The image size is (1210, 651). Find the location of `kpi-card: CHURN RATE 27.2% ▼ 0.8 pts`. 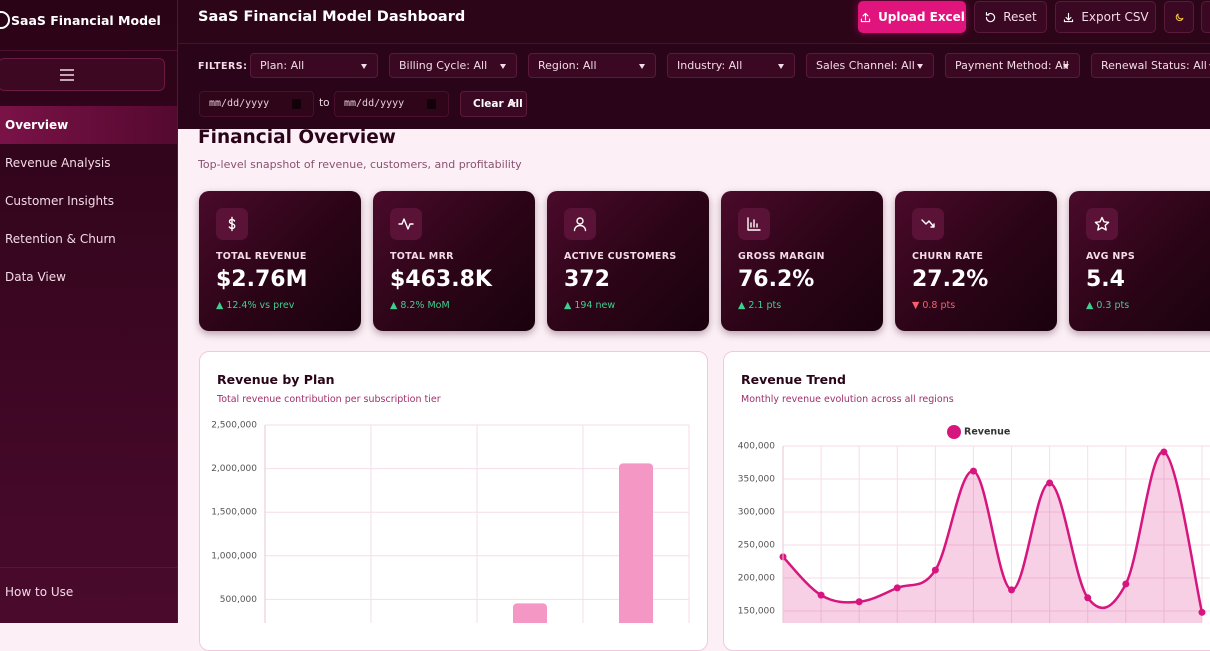

kpi-card: CHURN RATE 27.2% ▼ 0.8 pts is located at coordinates (976, 261).